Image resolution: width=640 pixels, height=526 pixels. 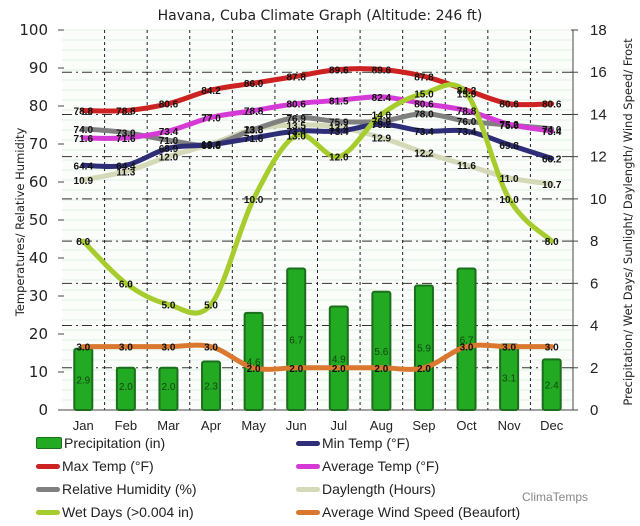 I want to click on bar-data-label: 6.7, so click(x=296, y=340).